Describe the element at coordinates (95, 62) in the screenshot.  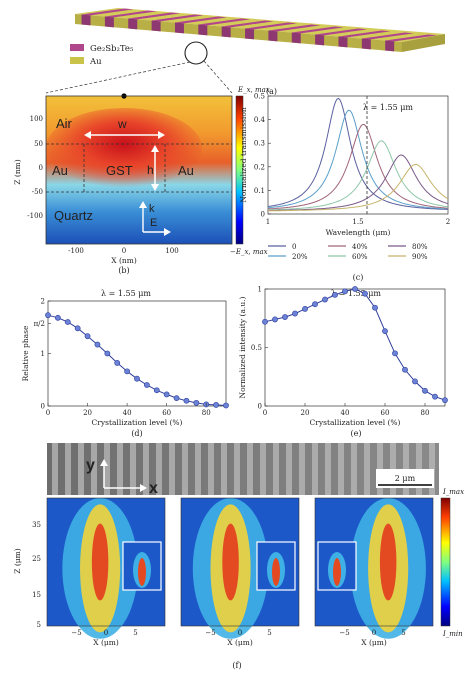
I see `legend-label-au: Au` at that location.